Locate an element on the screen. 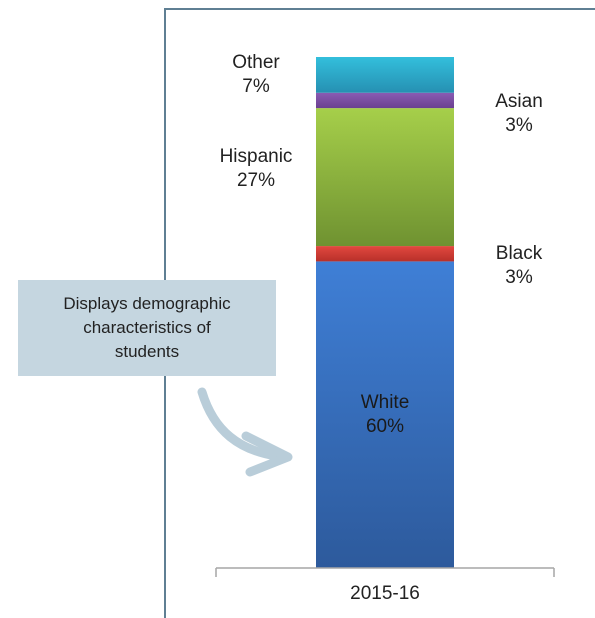 This screenshot has height=618, width=595. bar-segment-other is located at coordinates (385, 75).